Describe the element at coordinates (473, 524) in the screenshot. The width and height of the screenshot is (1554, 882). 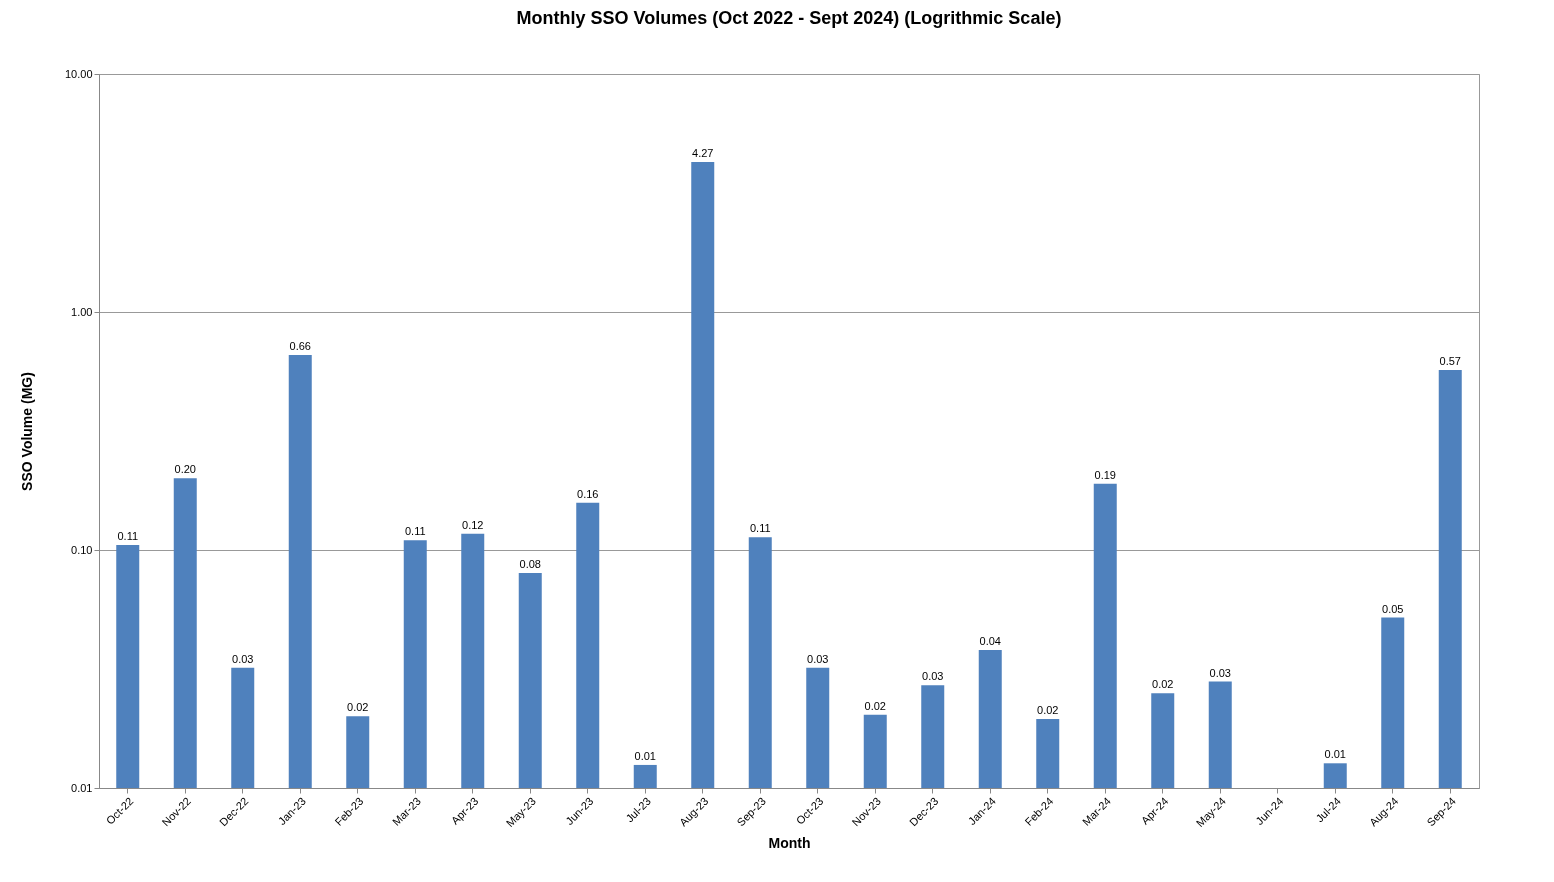
I see `data-label: 0.12` at that location.